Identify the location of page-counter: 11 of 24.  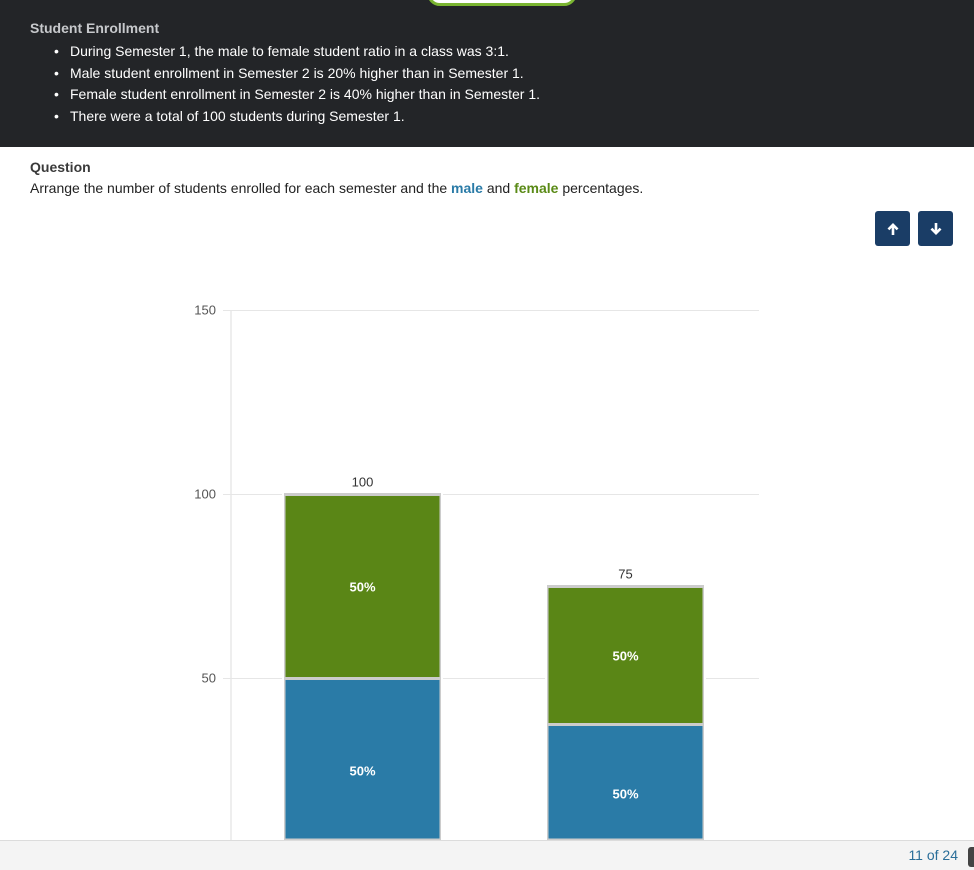
(933, 855).